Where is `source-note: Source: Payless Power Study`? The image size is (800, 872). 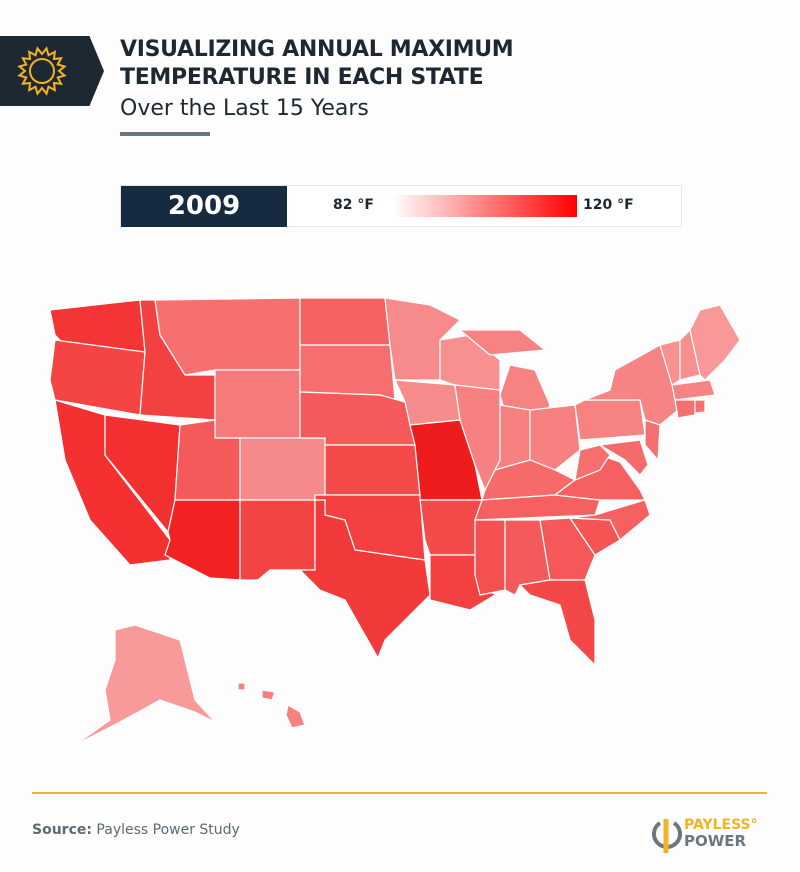
source-note: Source: Payless Power Study is located at coordinates (136, 830).